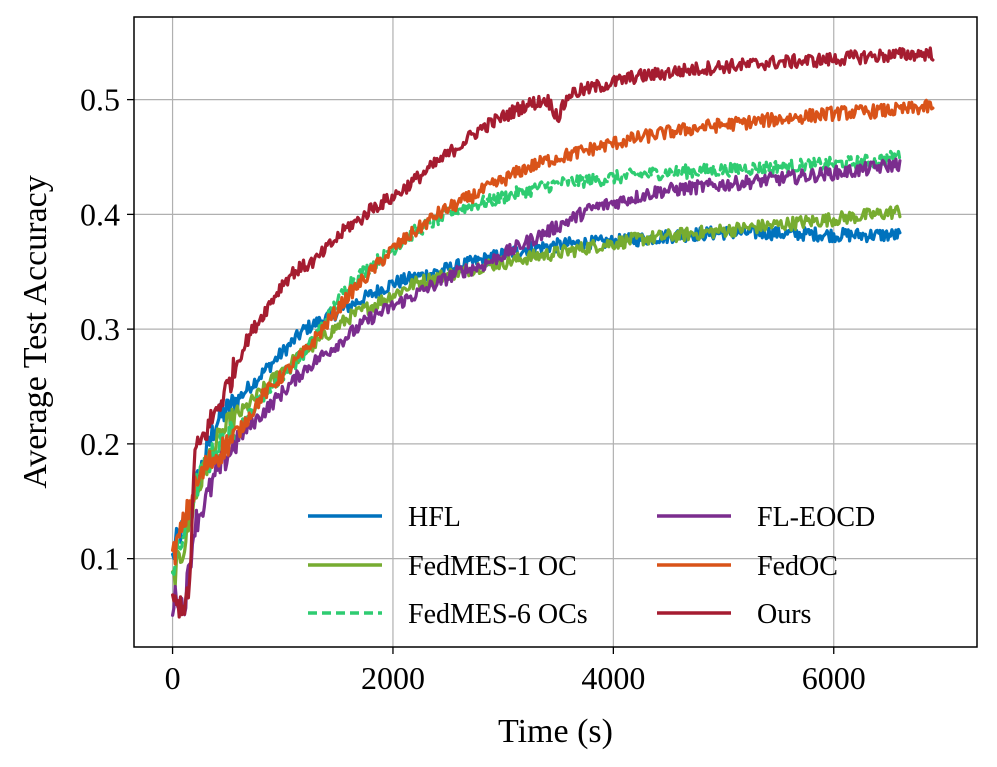  I want to click on legend-label-ours: Ours, so click(784, 614).